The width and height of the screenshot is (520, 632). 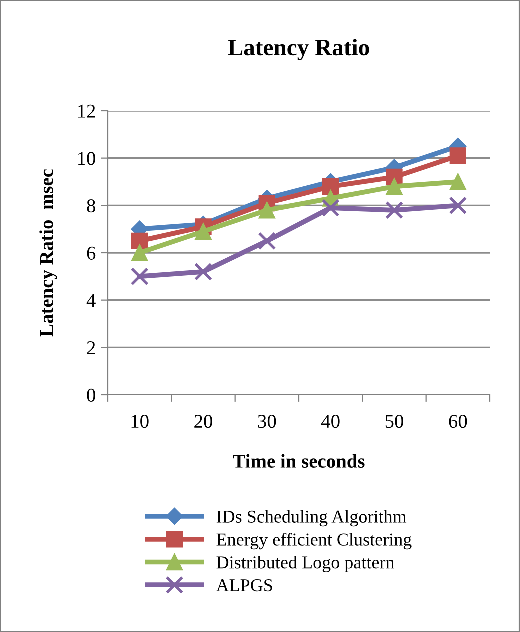 What do you see at coordinates (49, 253) in the screenshot?
I see `y-axis-title: Latency Ratio msec` at bounding box center [49, 253].